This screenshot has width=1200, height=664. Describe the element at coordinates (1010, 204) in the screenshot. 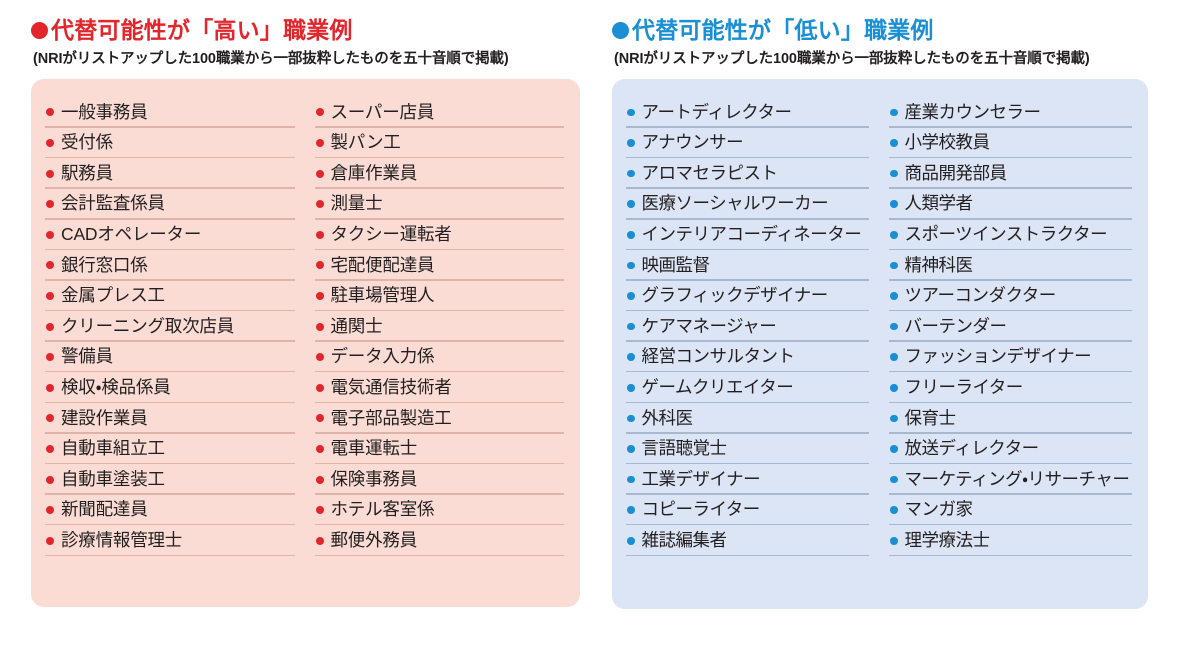

I see `list-item: 人類学者` at that location.